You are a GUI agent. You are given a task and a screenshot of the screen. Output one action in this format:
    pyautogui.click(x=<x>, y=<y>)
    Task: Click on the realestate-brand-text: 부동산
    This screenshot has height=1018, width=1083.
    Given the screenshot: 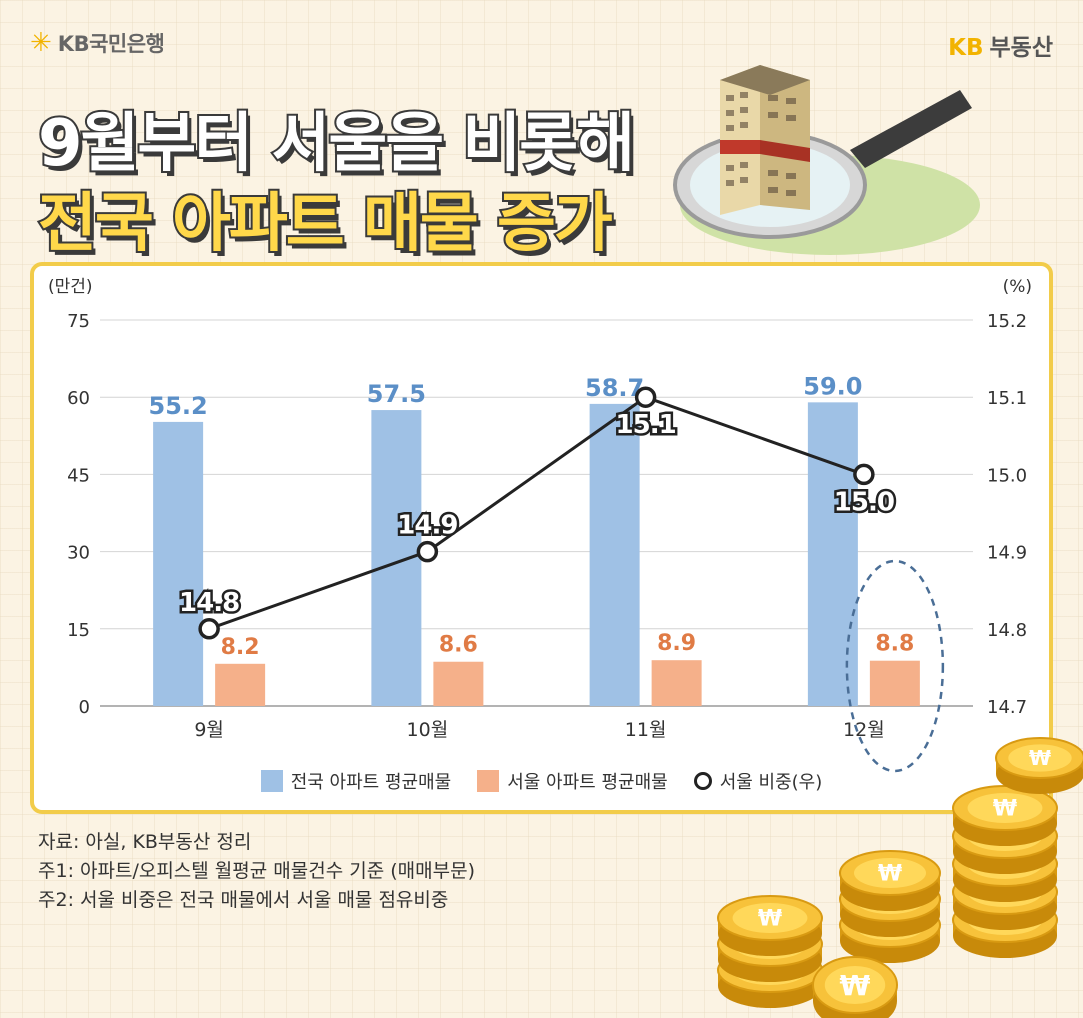 What is the action you would take?
    pyautogui.click(x=1021, y=48)
    